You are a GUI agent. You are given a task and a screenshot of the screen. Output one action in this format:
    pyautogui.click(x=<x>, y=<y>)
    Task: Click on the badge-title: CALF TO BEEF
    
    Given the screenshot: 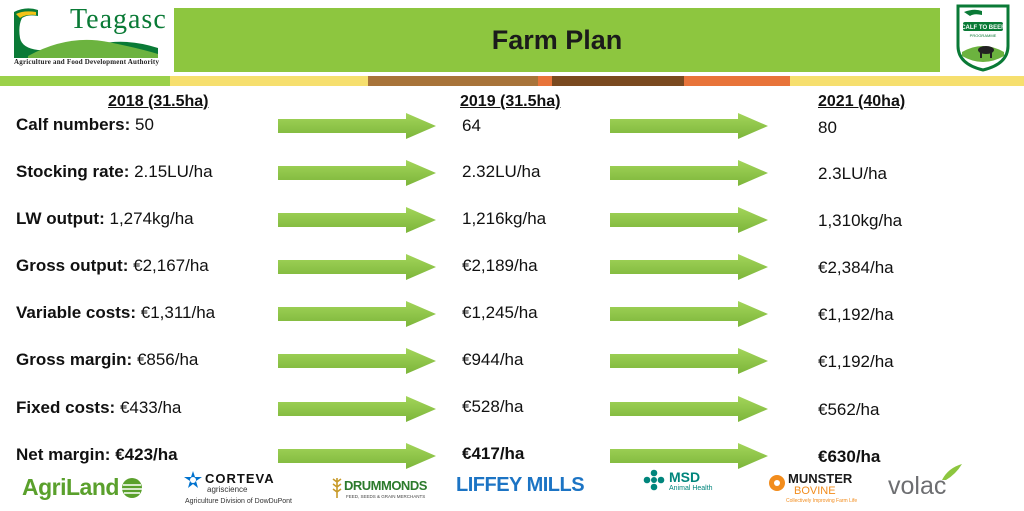 What is the action you would take?
    pyautogui.click(x=983, y=28)
    